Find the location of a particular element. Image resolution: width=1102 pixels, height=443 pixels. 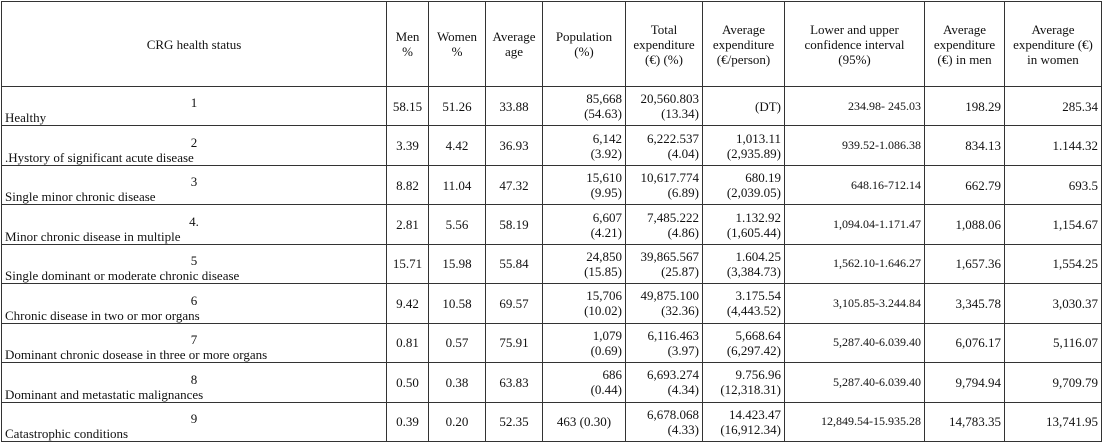

population-percent: (10.02) is located at coordinates (603, 311).